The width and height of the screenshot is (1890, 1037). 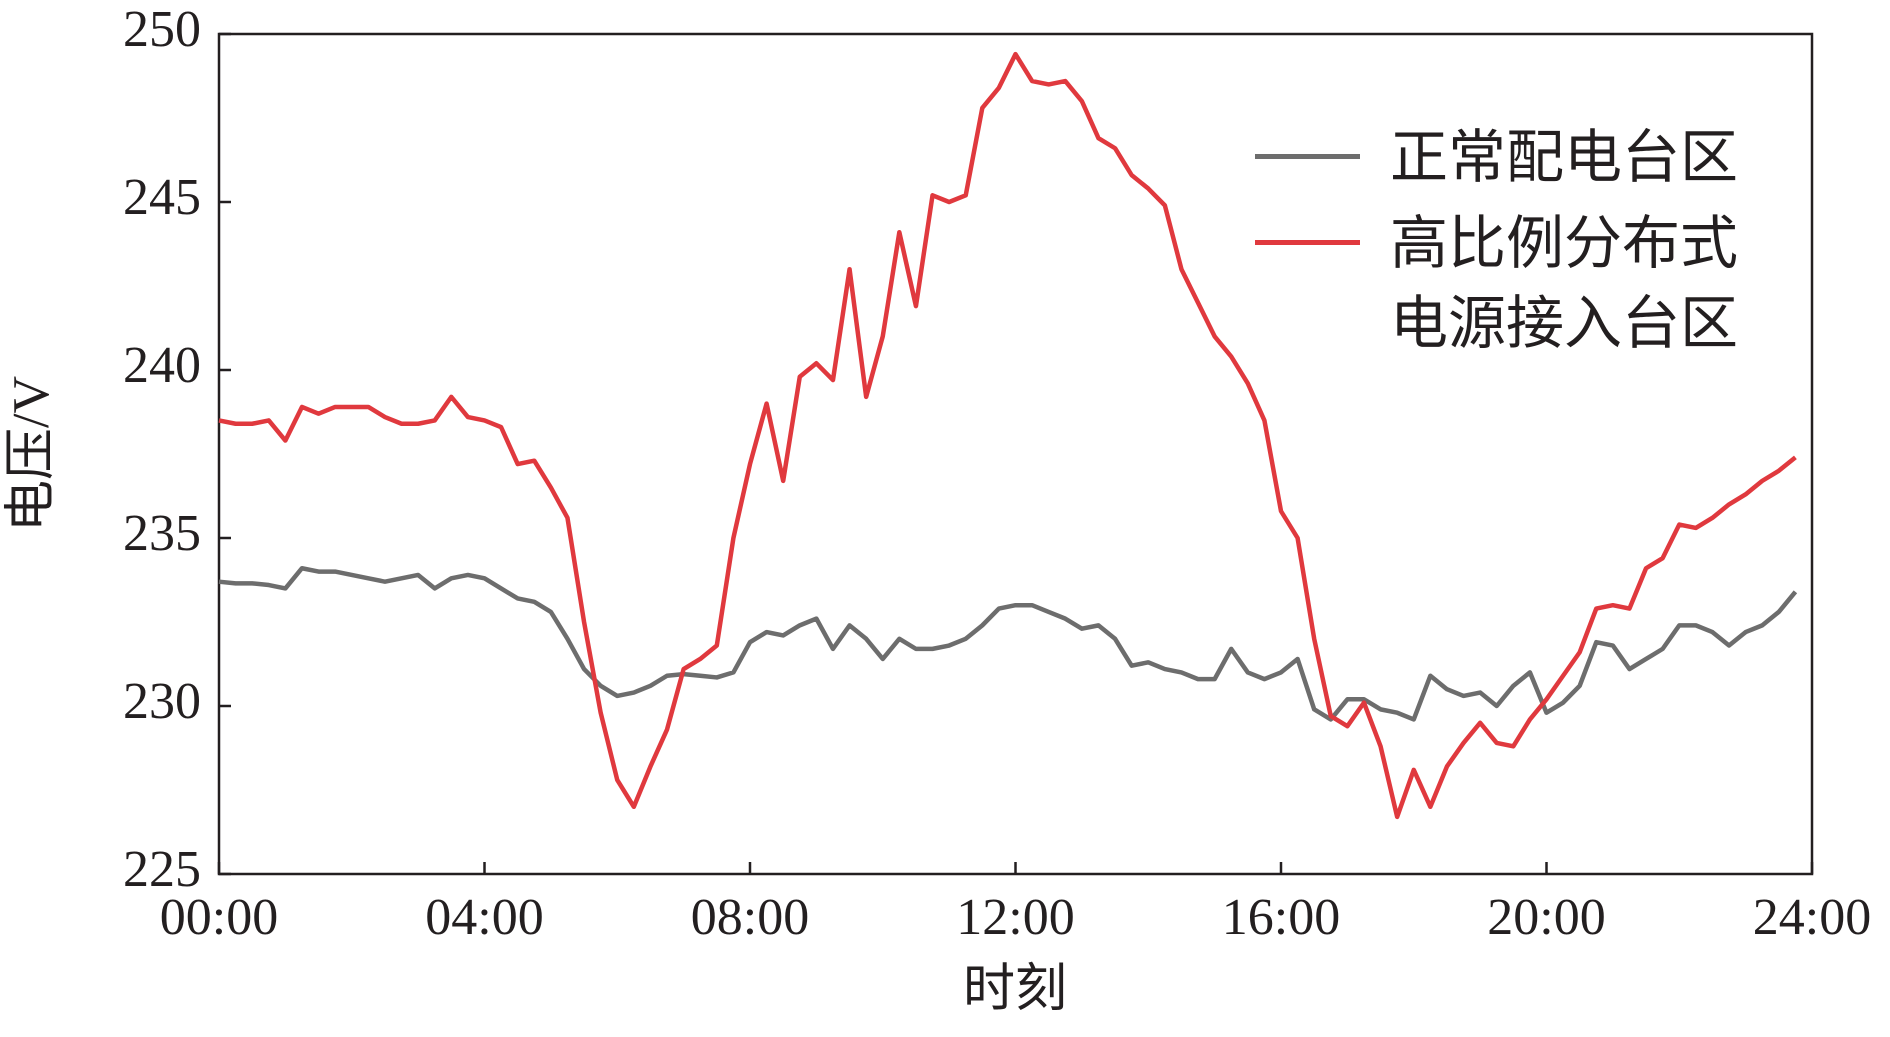 What do you see at coordinates (162, 197) in the screenshot?
I see `y-tick-label: 245` at bounding box center [162, 197].